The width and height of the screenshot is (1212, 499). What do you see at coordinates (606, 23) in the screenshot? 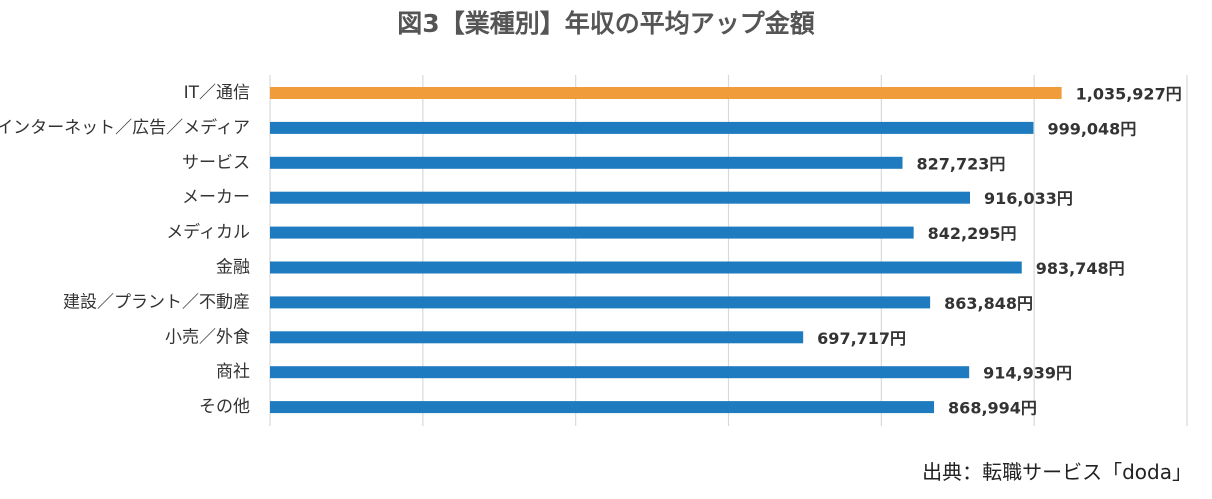
I see `chart-title: 図3【業種別】年収の平均アップ金額` at bounding box center [606, 23].